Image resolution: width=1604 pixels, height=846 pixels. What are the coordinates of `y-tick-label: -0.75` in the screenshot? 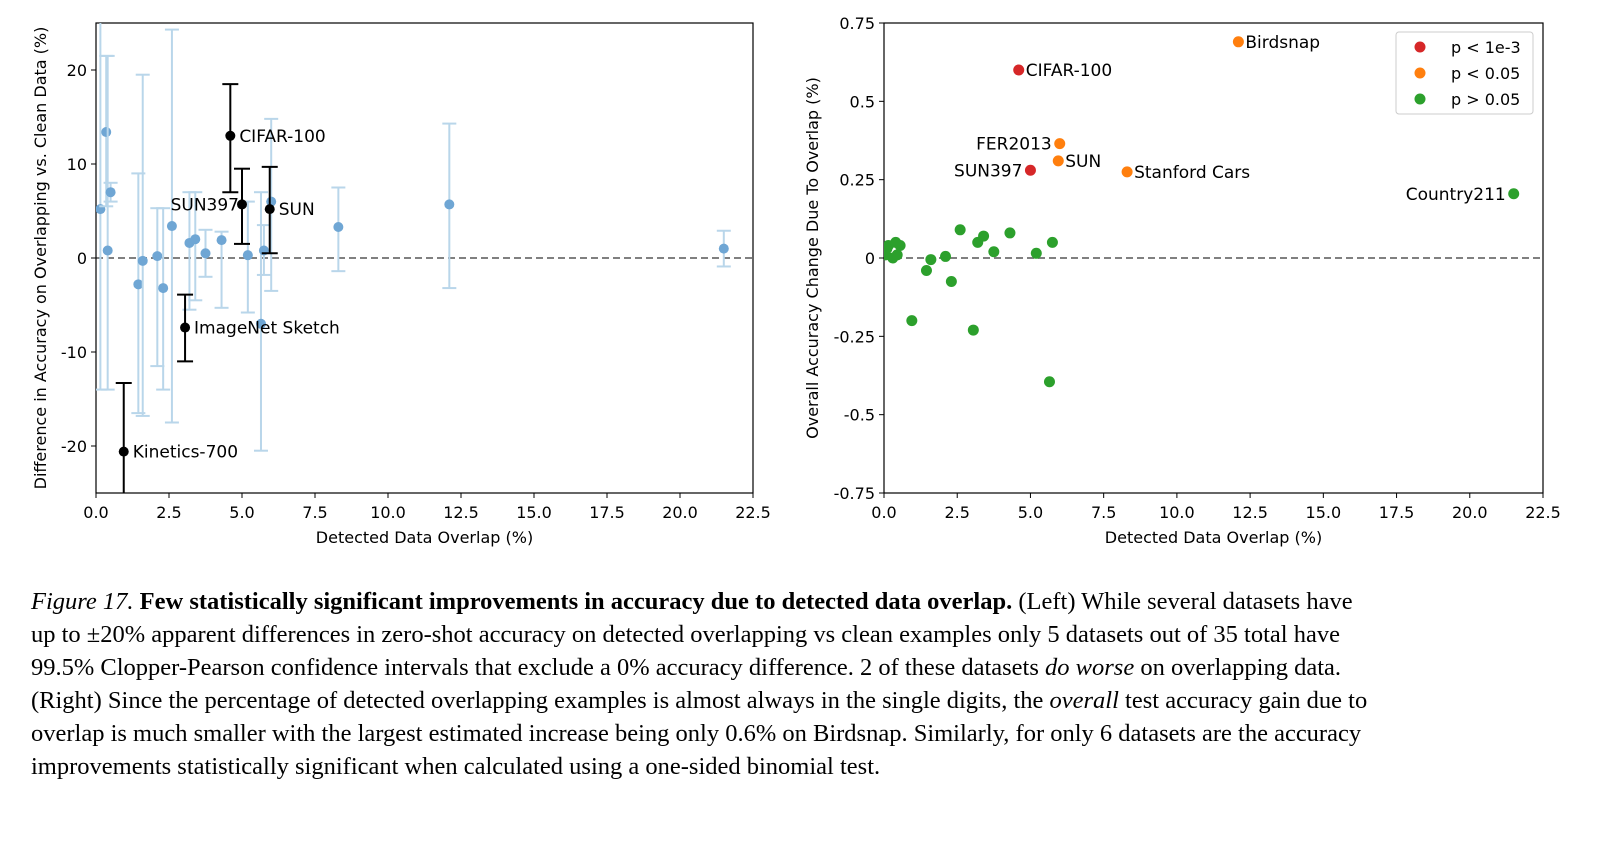 It's located at (854, 493).